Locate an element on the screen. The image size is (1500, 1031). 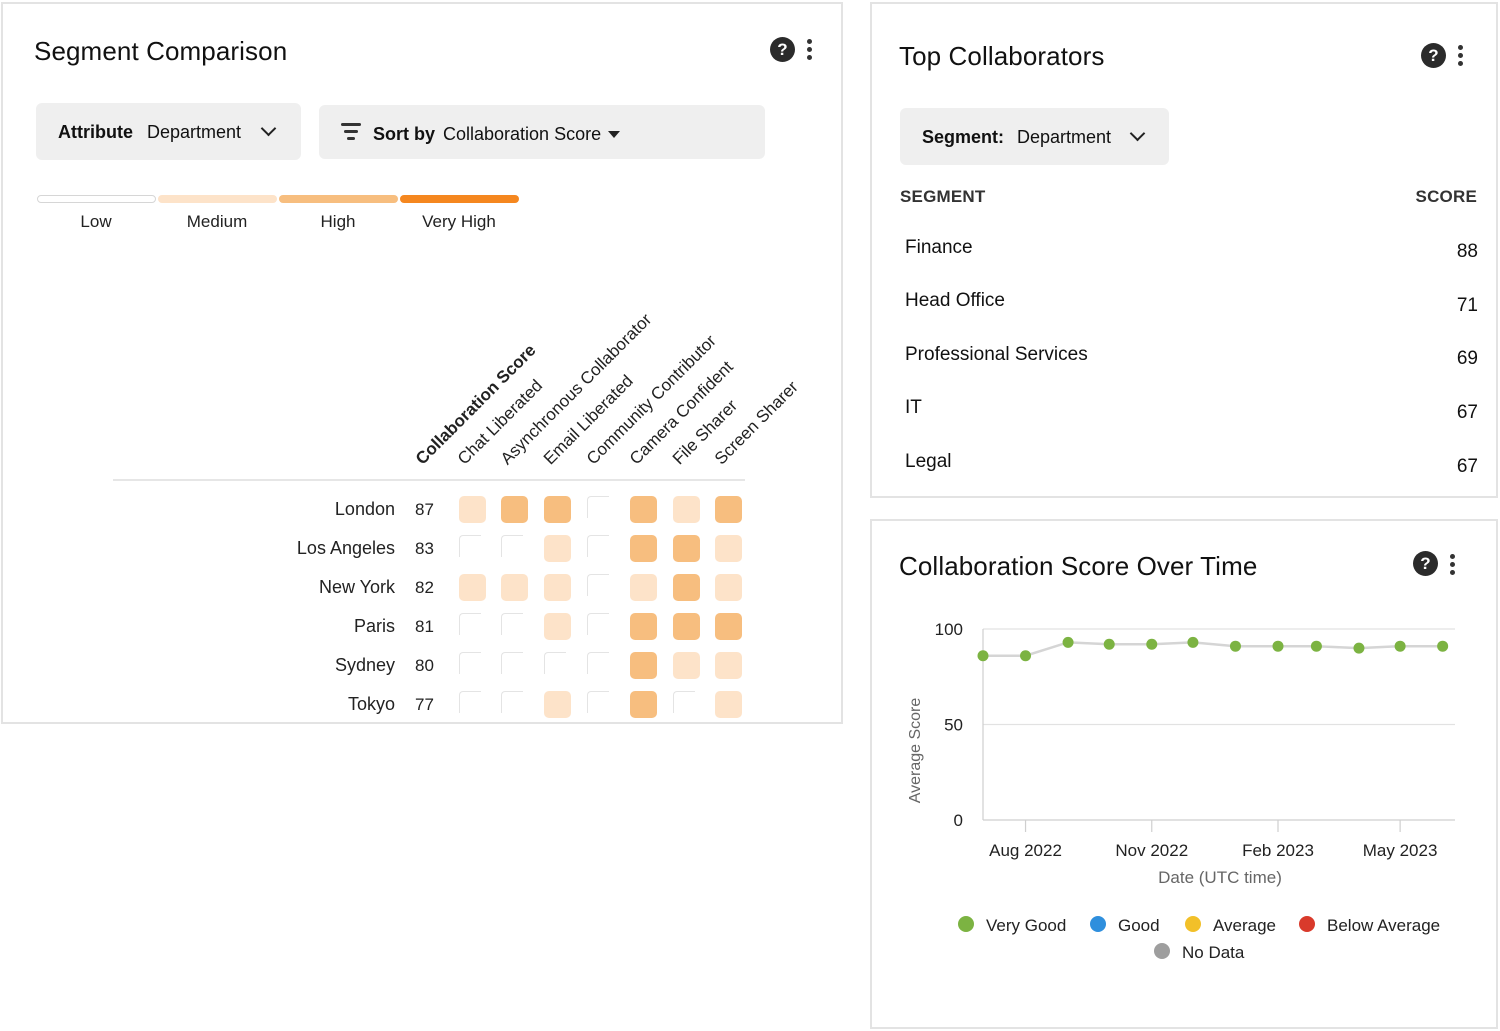
sort-dropdown: Sort by Collaboration Score is located at coordinates (542, 132).